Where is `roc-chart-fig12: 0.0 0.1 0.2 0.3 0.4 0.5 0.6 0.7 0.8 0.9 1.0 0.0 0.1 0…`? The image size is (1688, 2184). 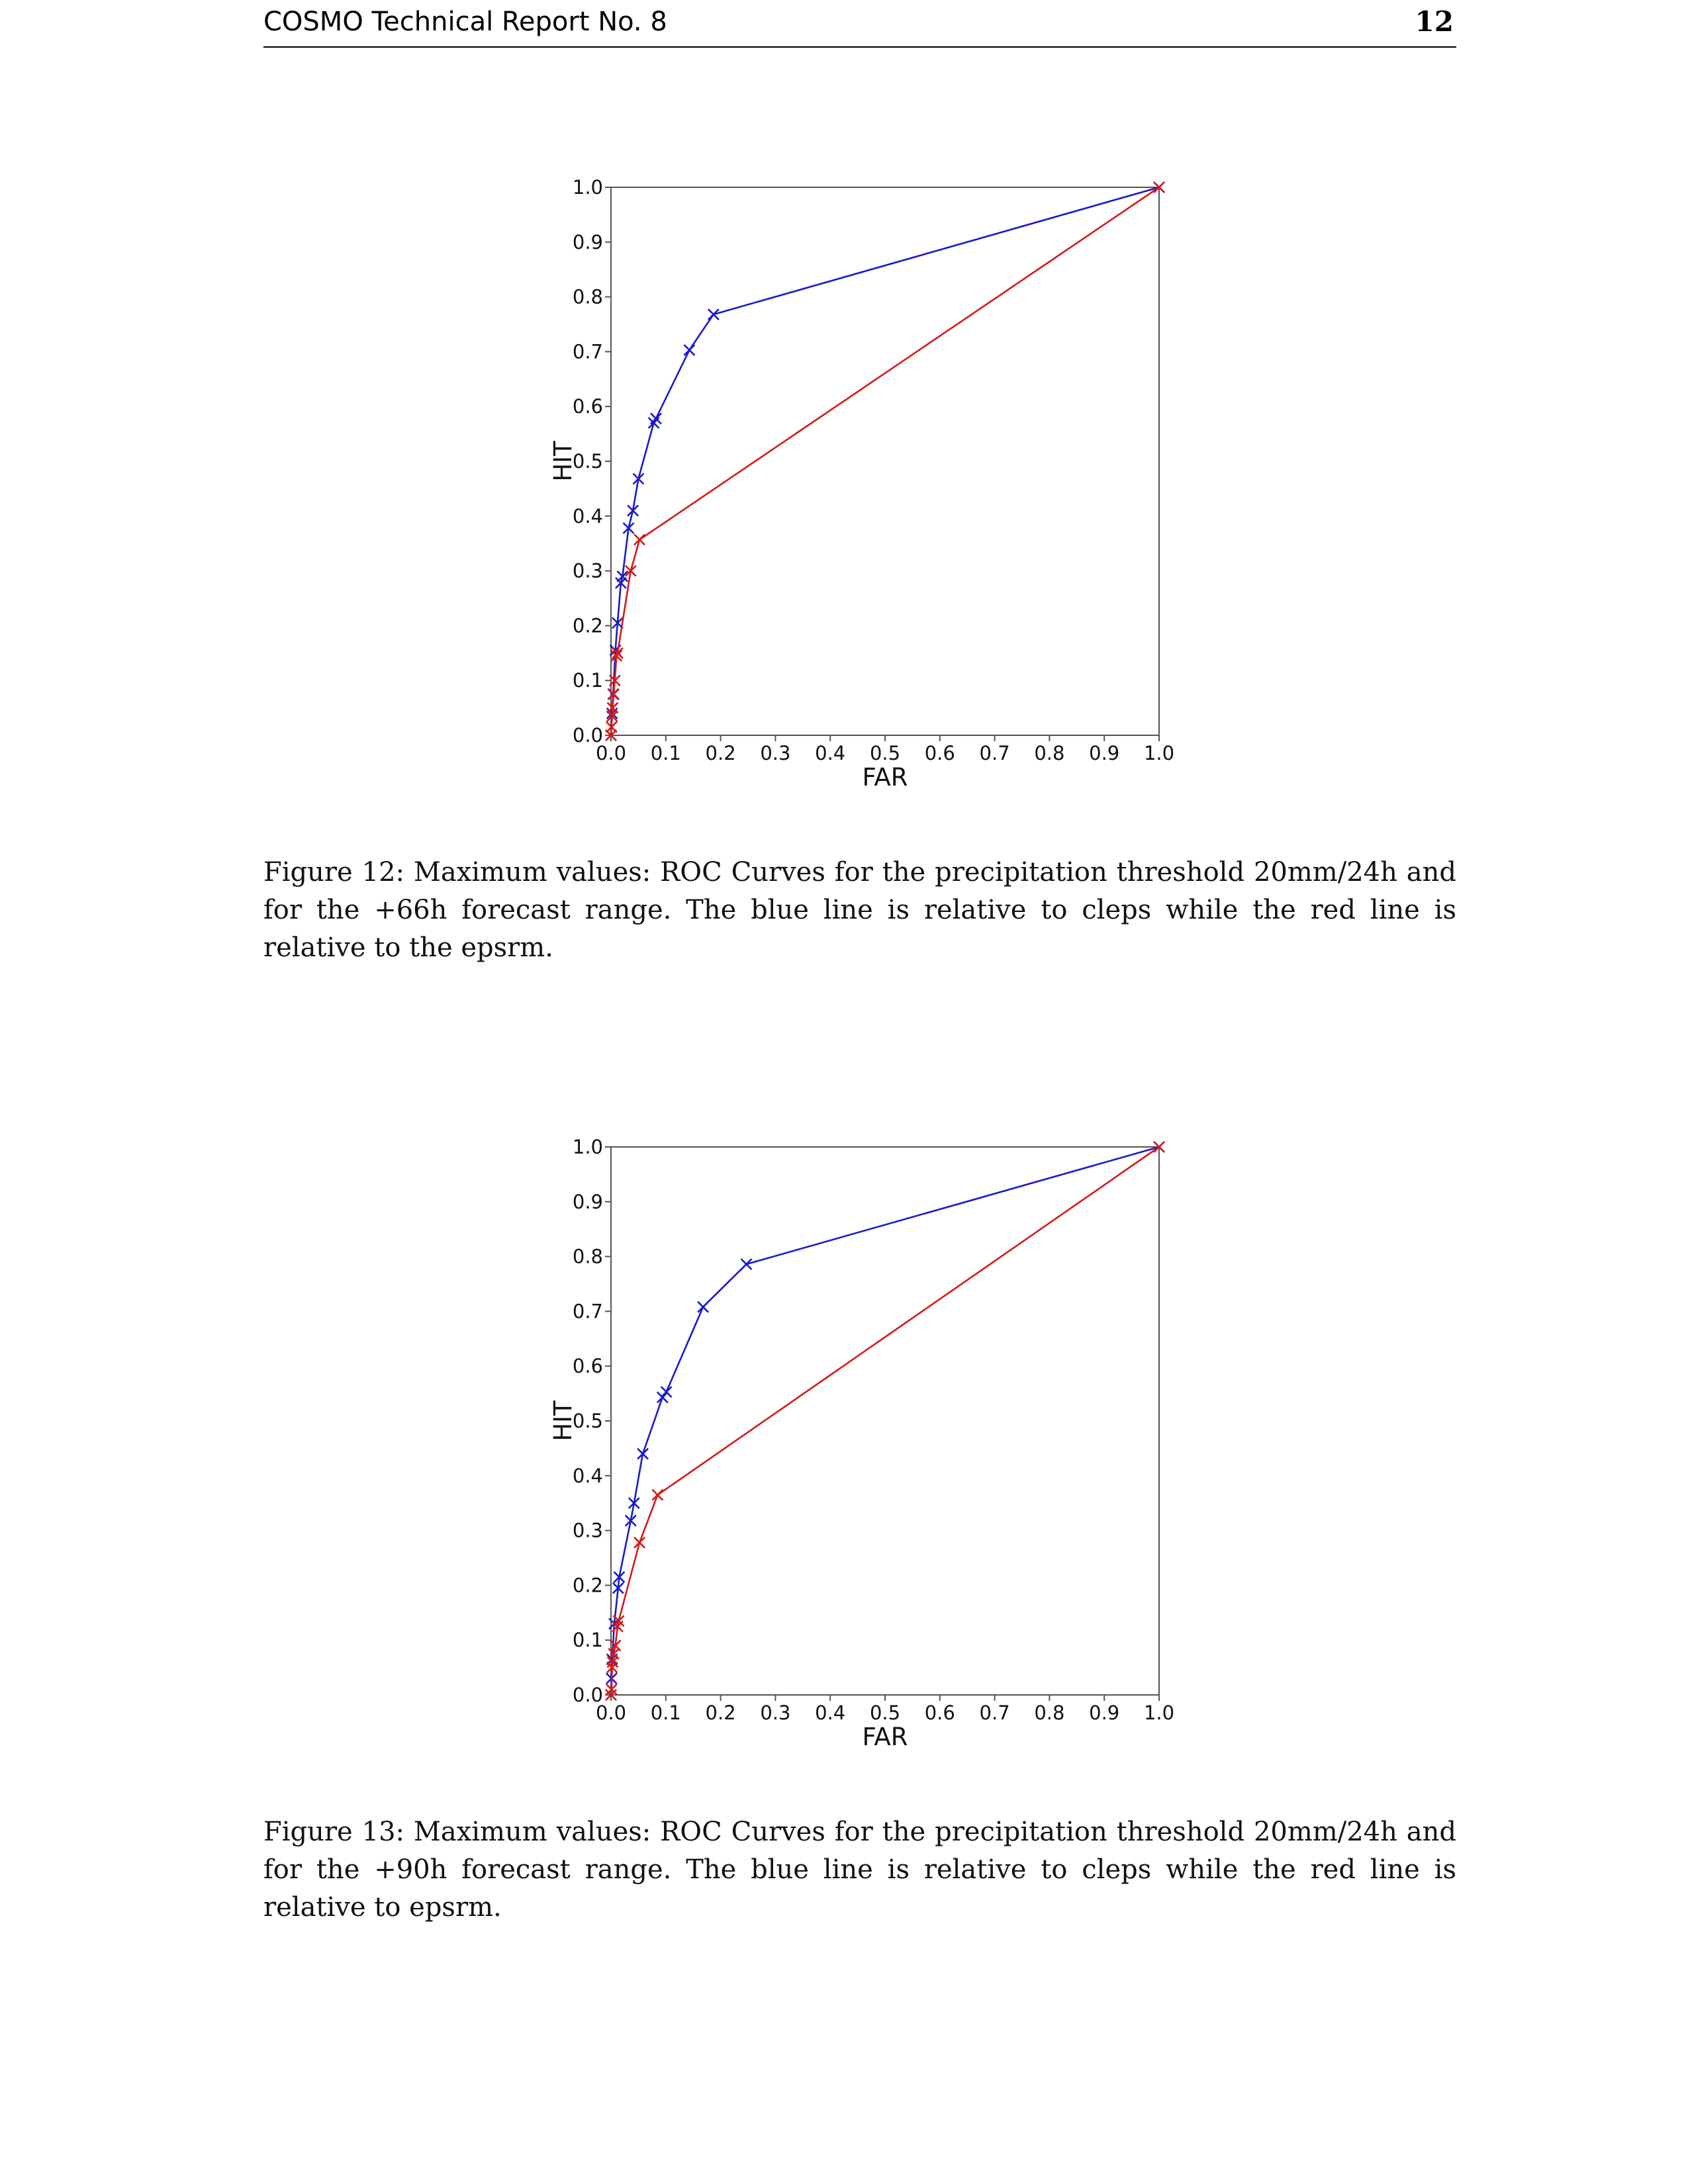 roc-chart-fig12: 0.0 0.1 0.2 0.3 0.4 0.5 0.6 0.7 0.8 0.9 1.0 0.0 0.1 0… is located at coordinates (847, 480).